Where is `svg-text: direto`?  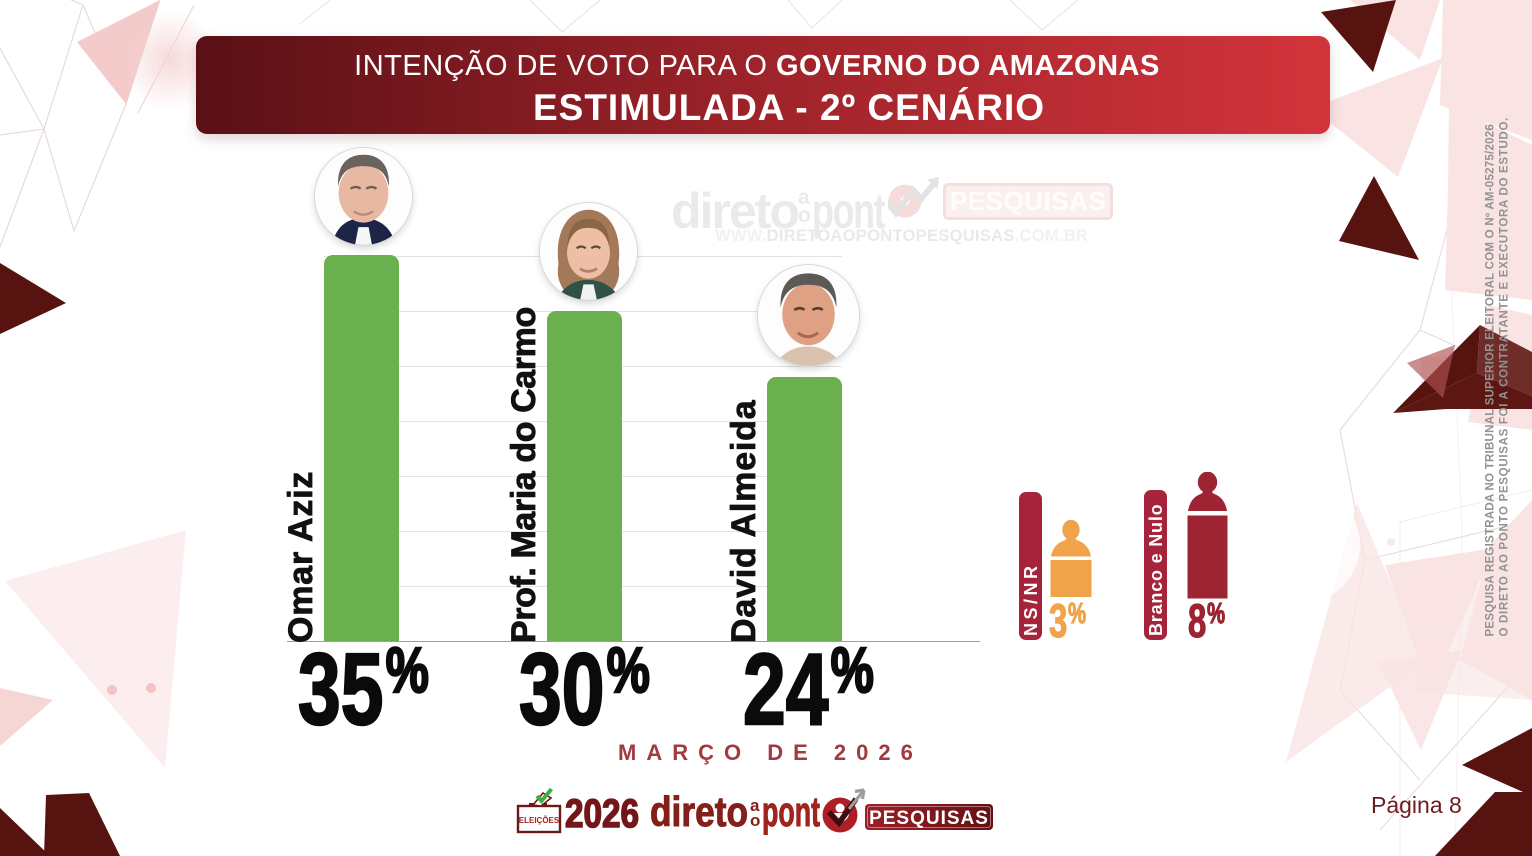
svg-text: direto is located at coordinates (699, 811).